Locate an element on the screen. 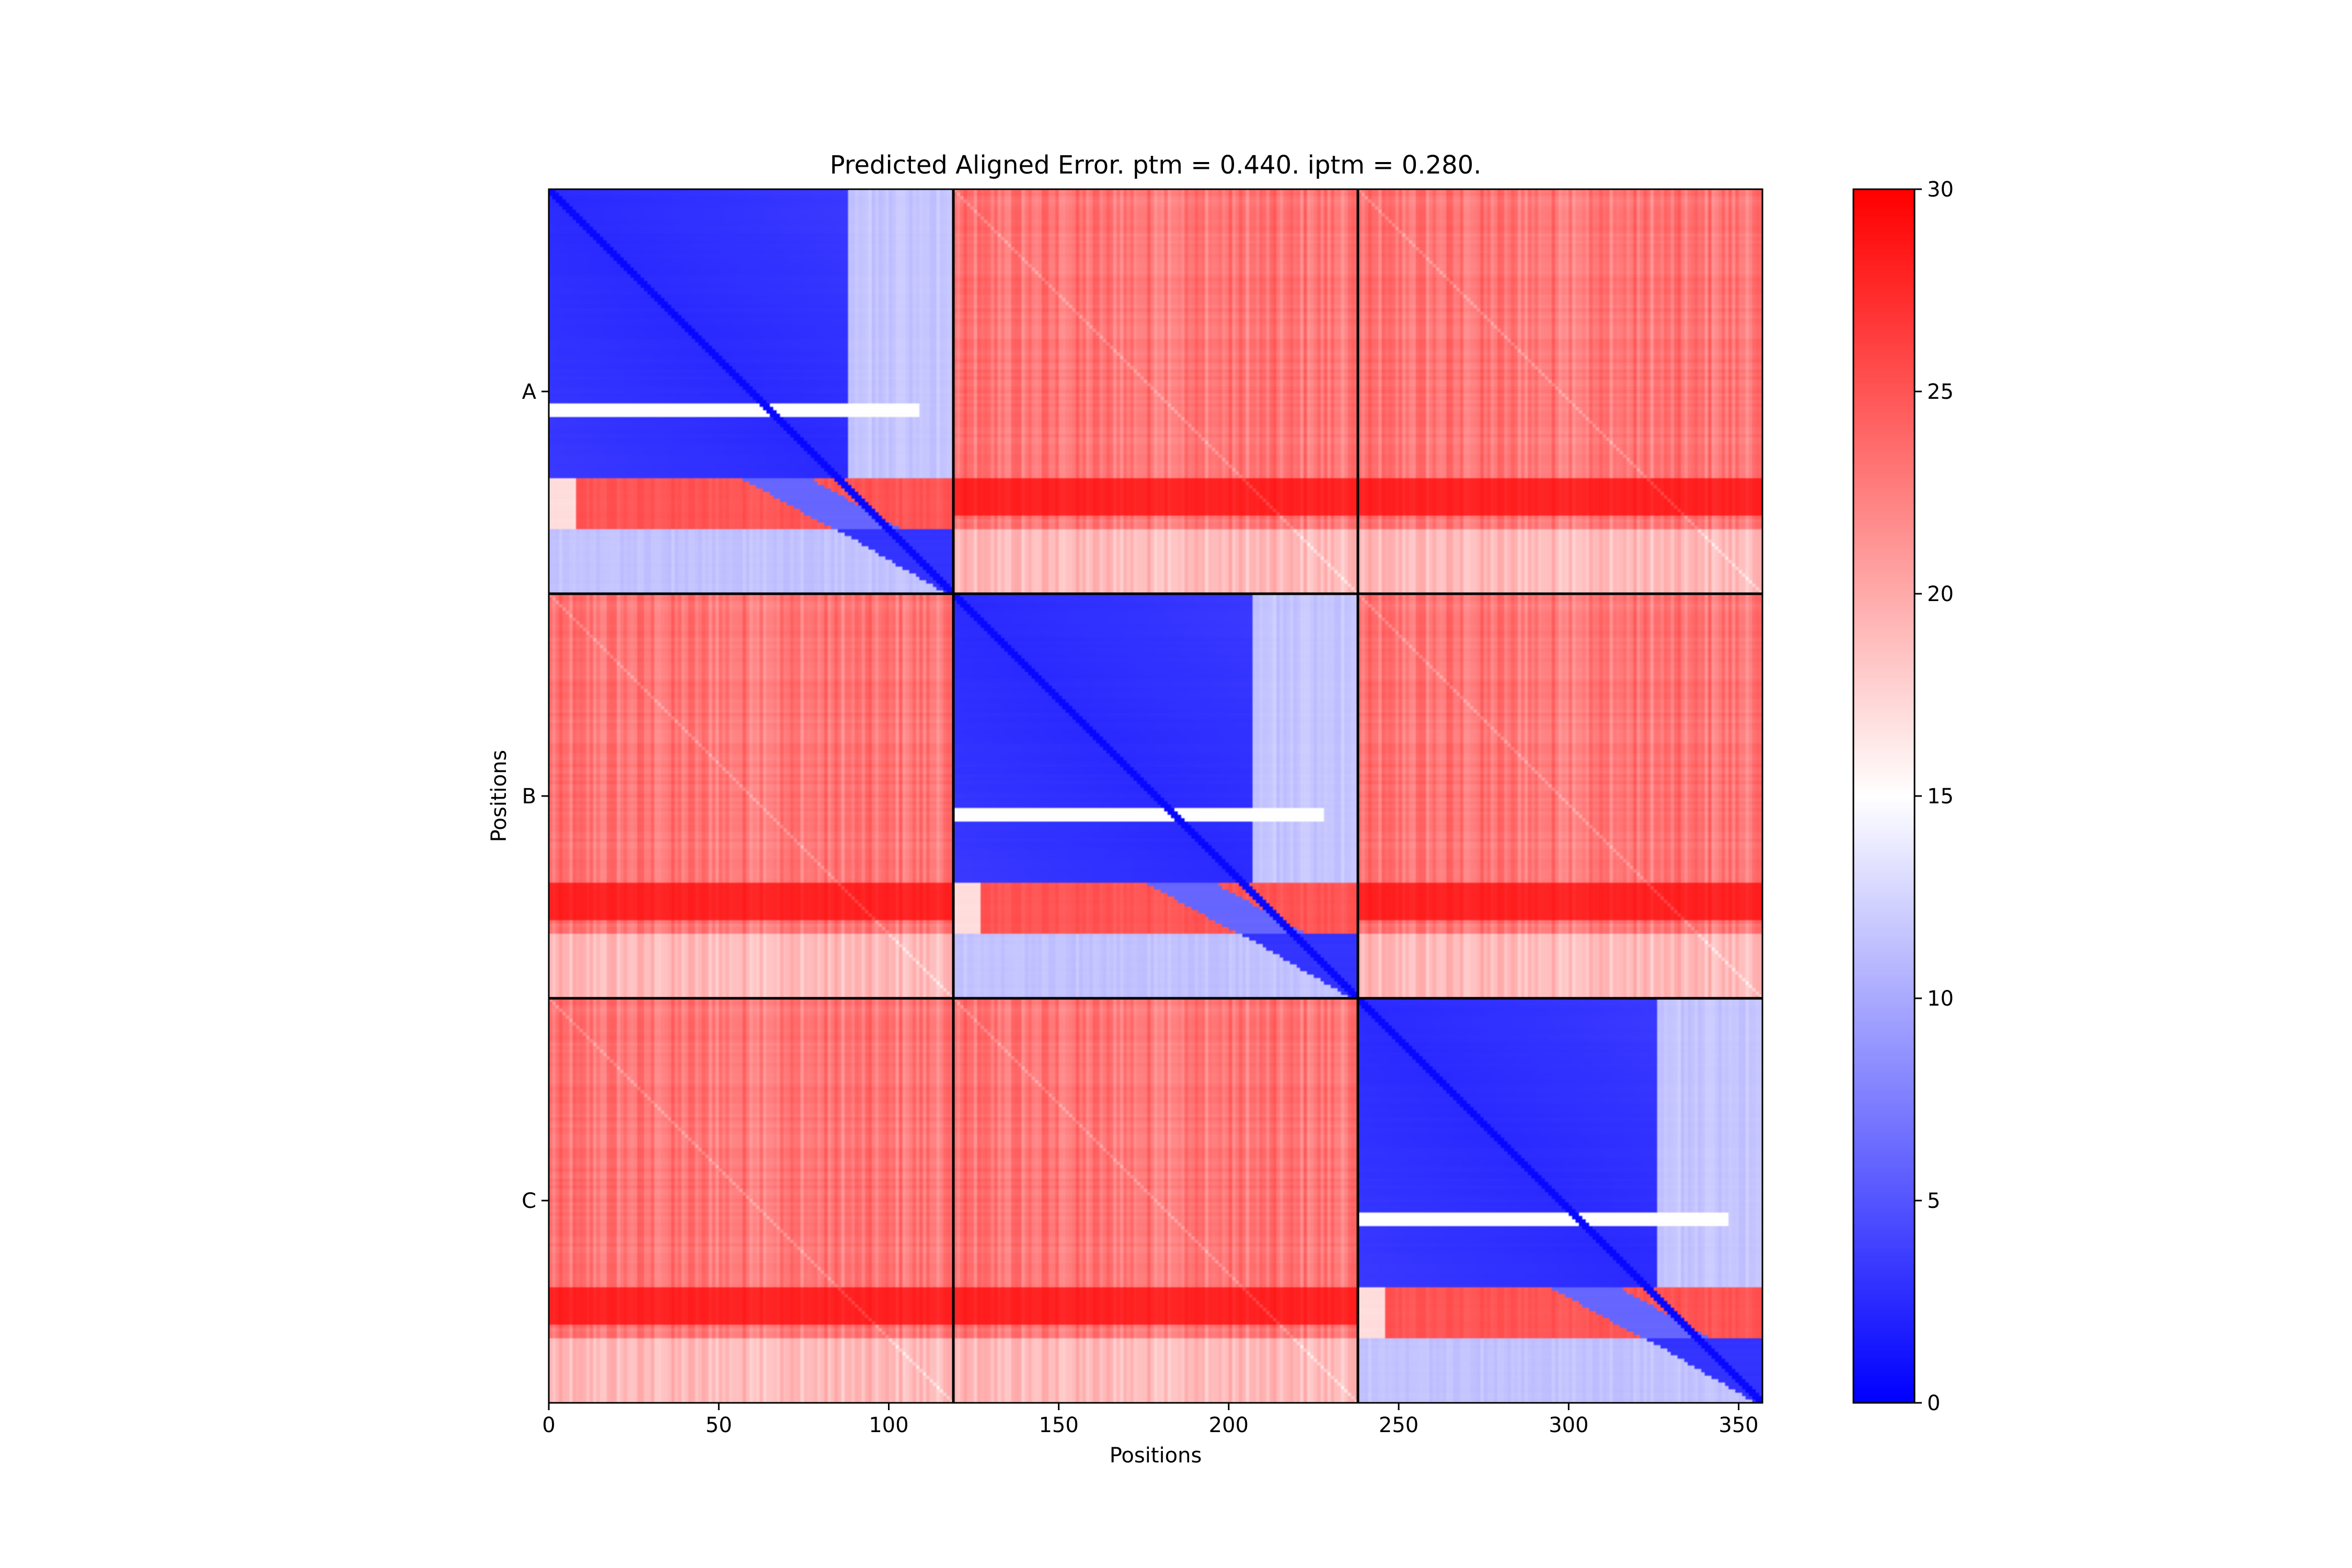 The height and width of the screenshot is (1568, 2352). x-tick-label: 50 is located at coordinates (719, 1425).